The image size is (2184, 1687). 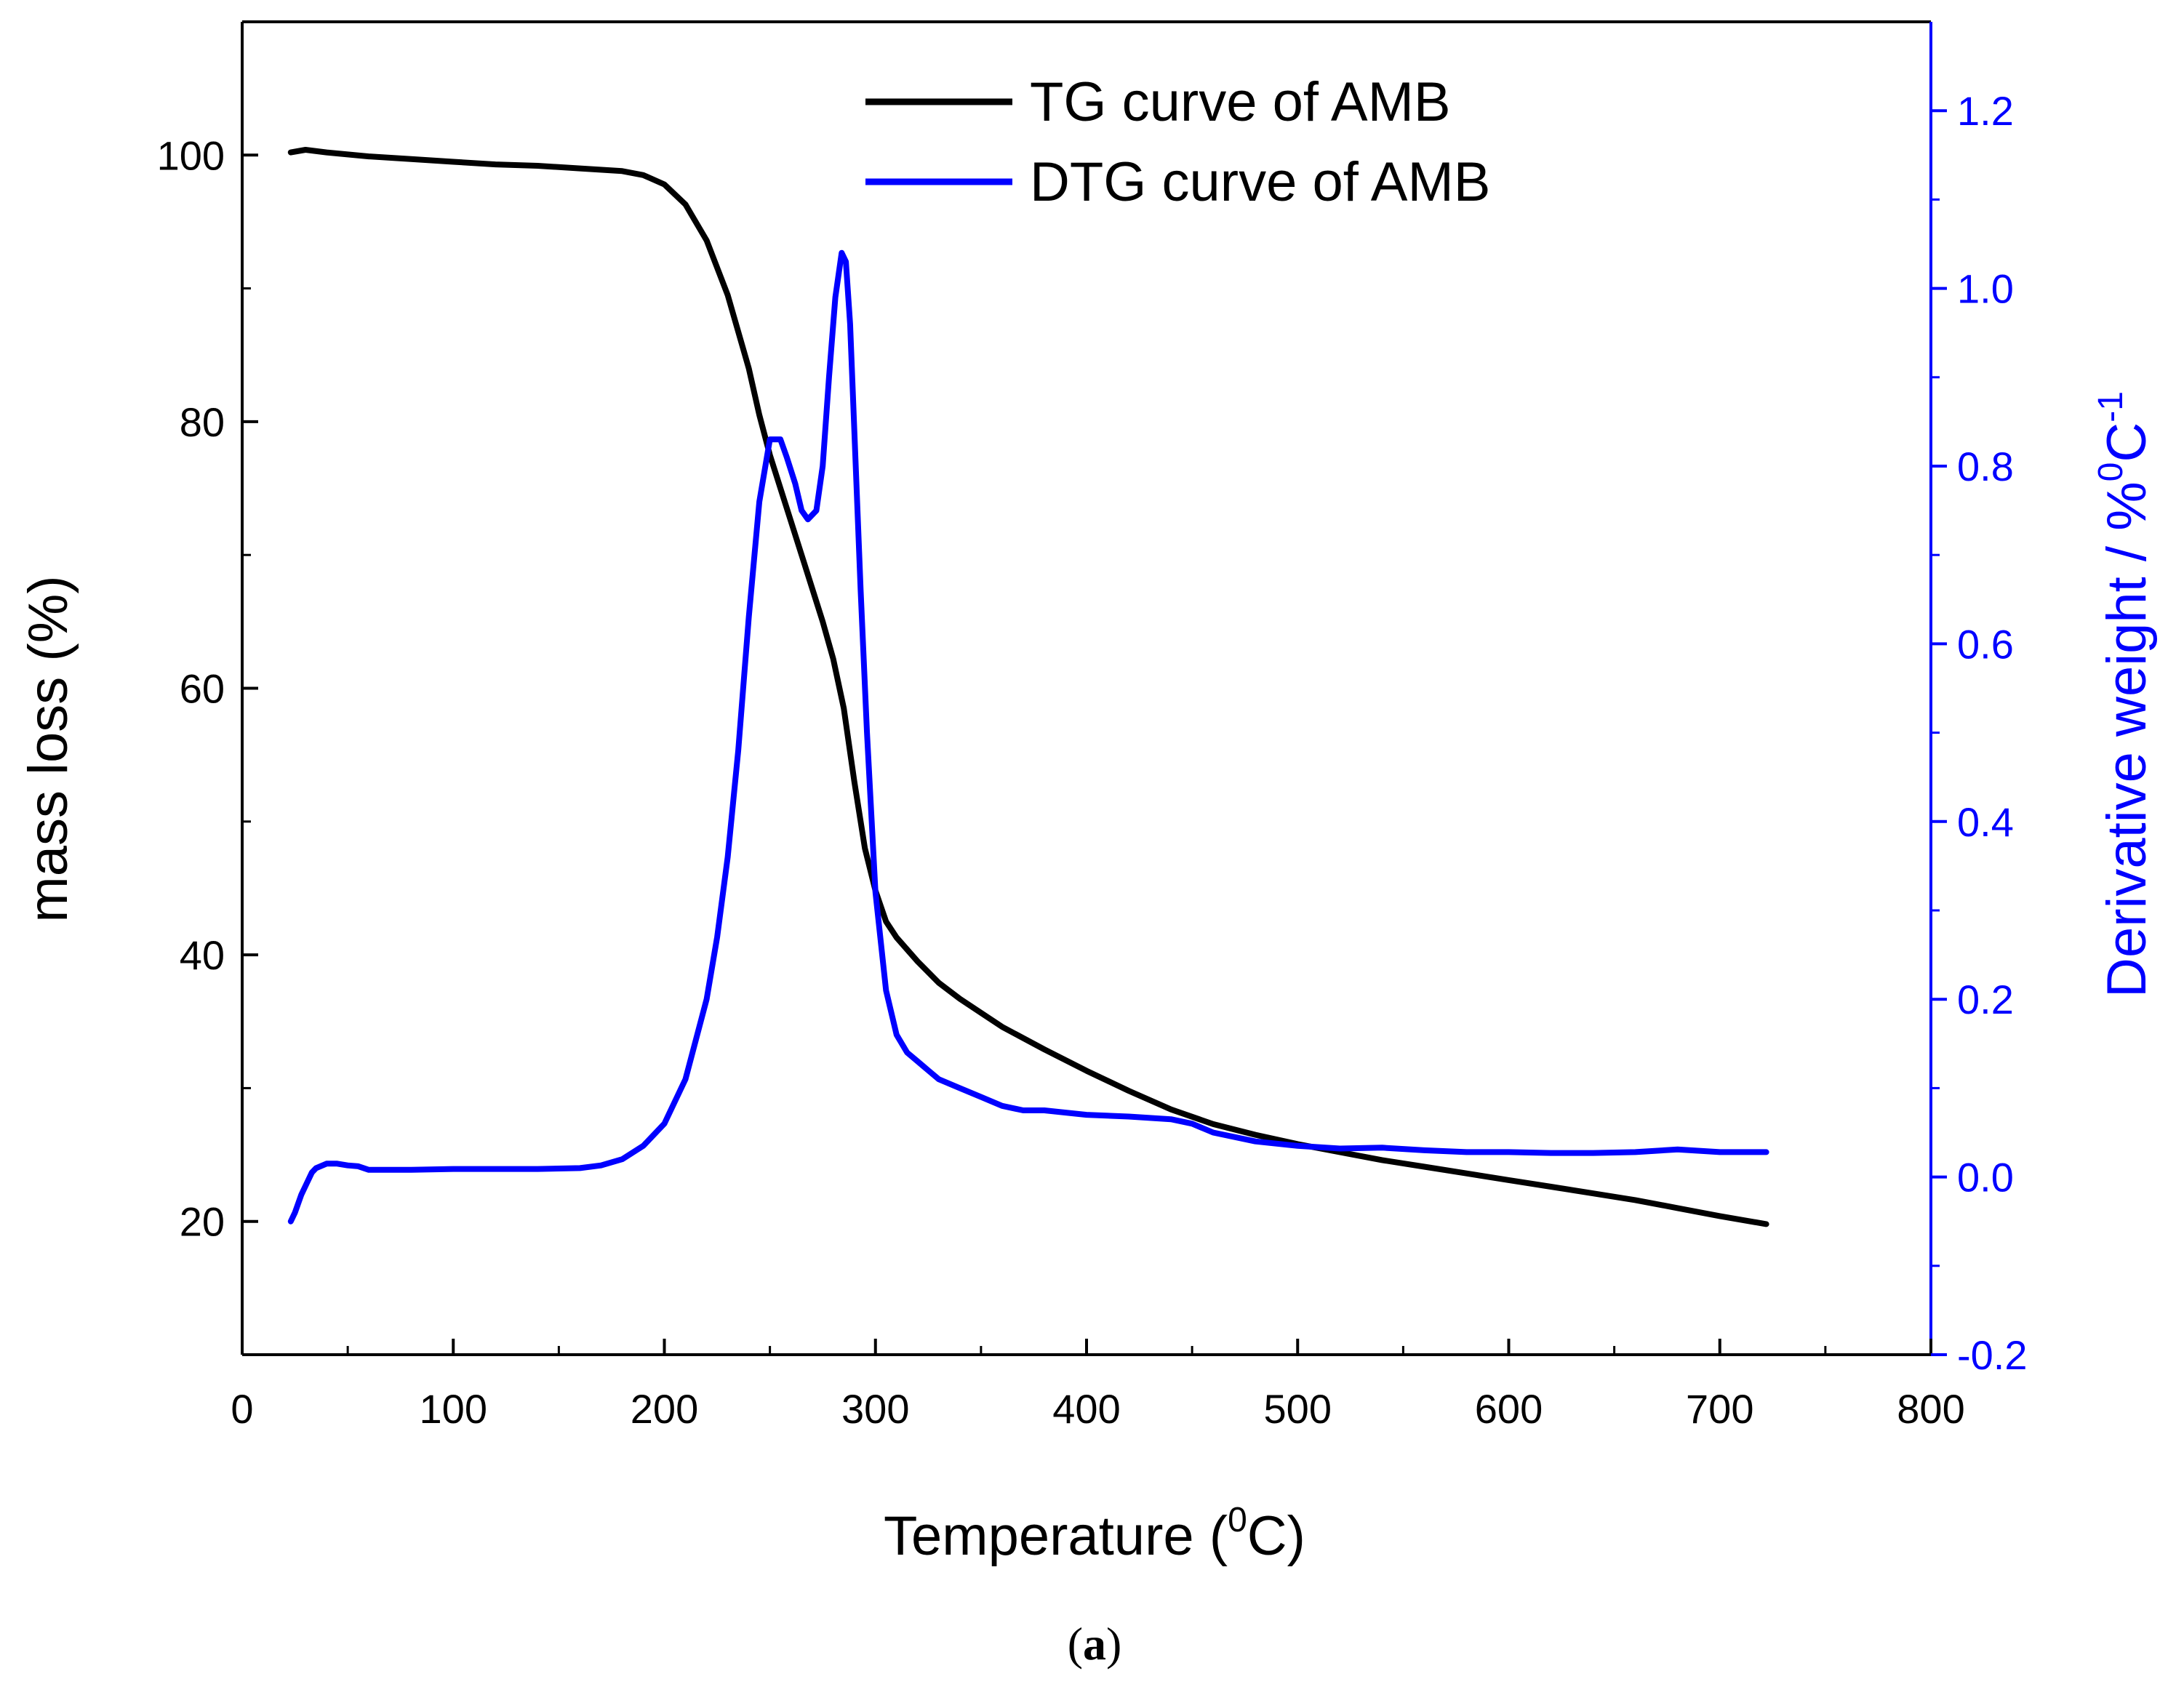 What do you see at coordinates (1992, 1355) in the screenshot?
I see `y-right-tick-label--0.2: -0.2` at bounding box center [1992, 1355].